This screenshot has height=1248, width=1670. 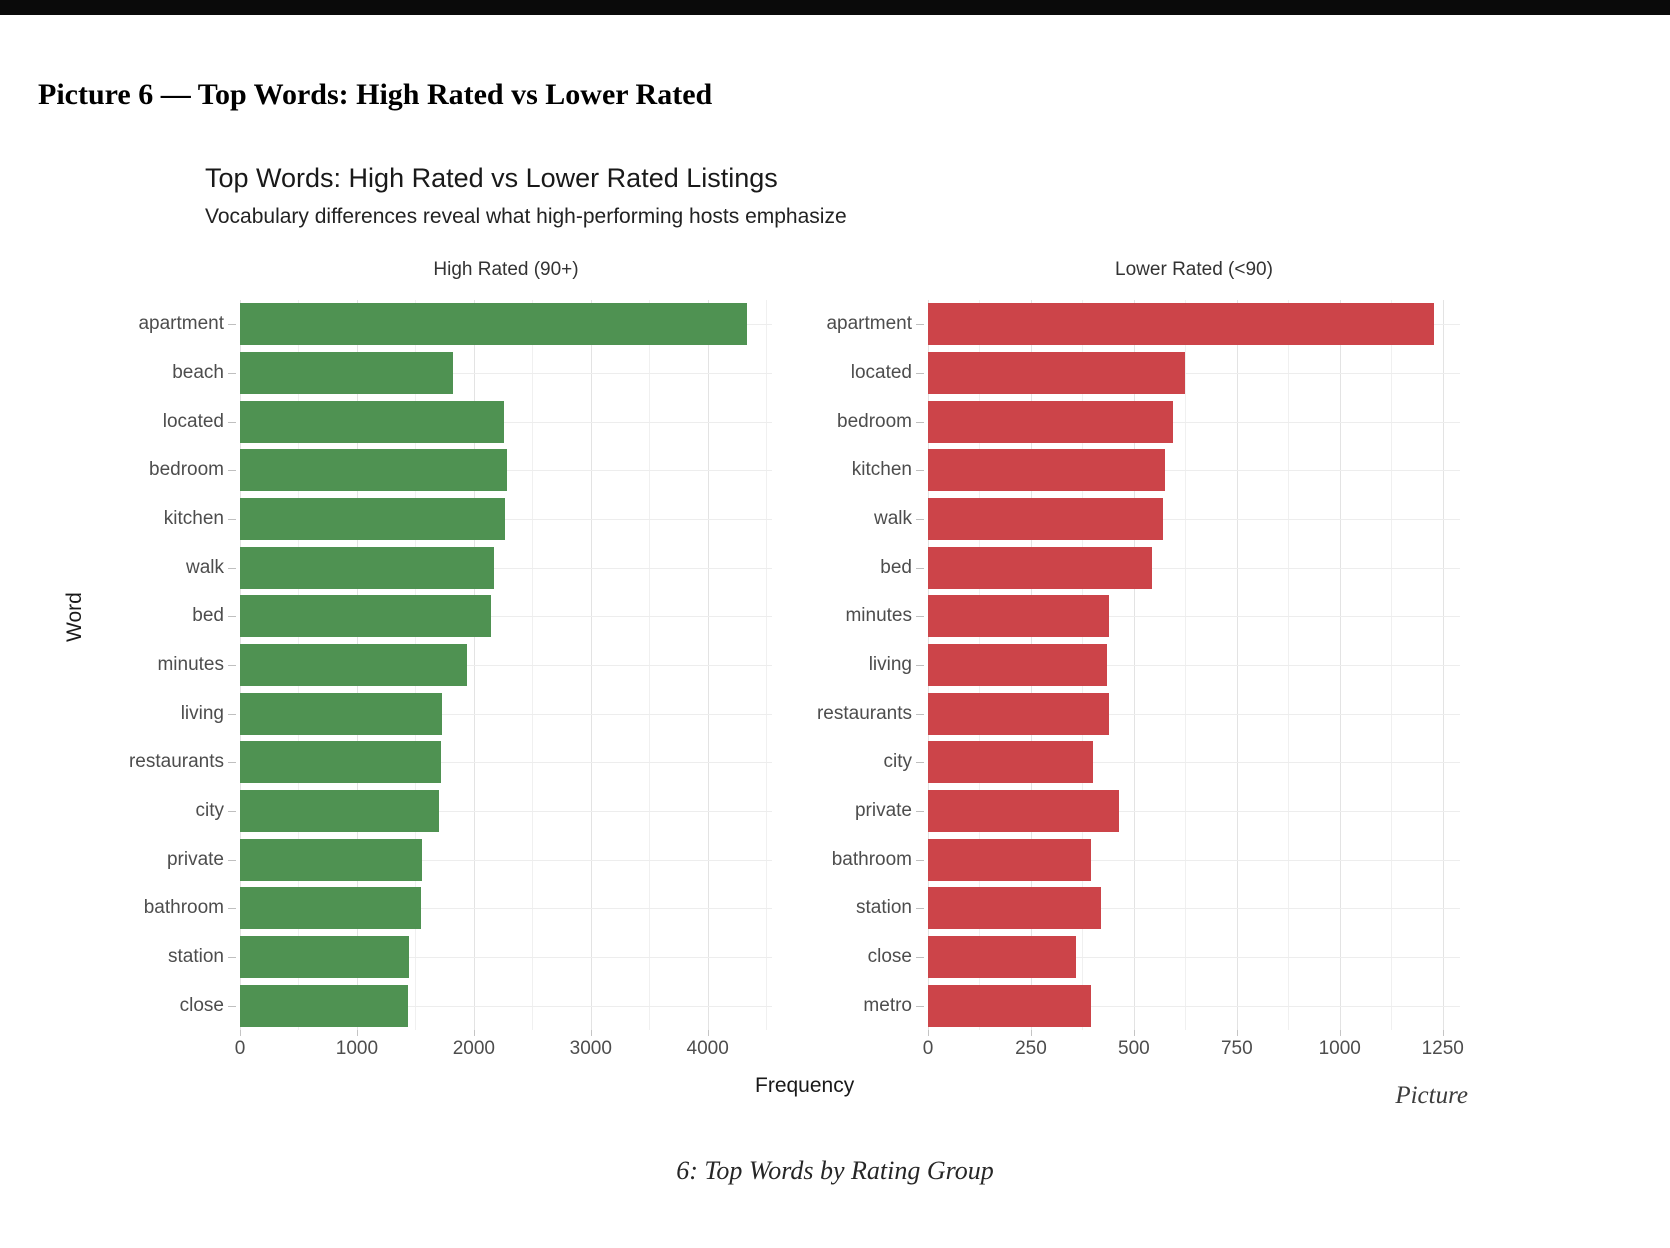 I want to click on bar-station, so click(x=324, y=957).